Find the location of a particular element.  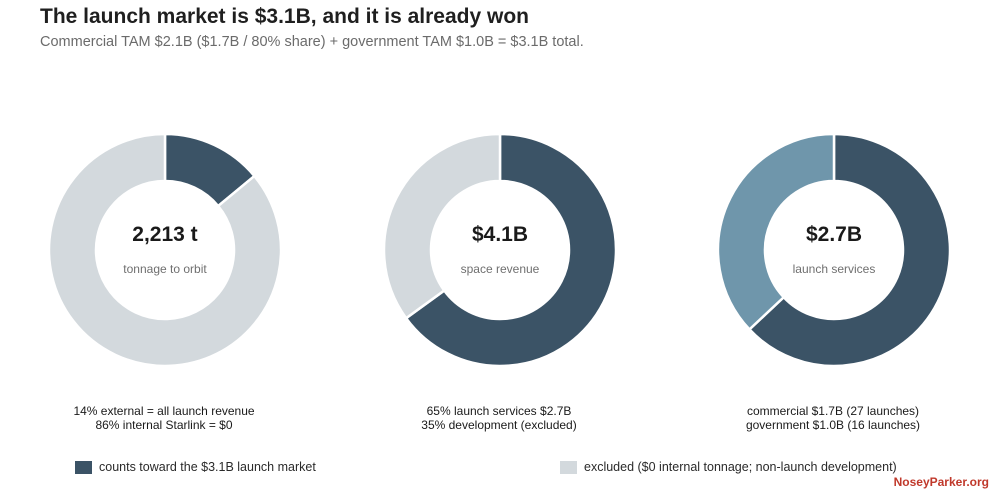

center-value: 2,213 t is located at coordinates (165, 234).